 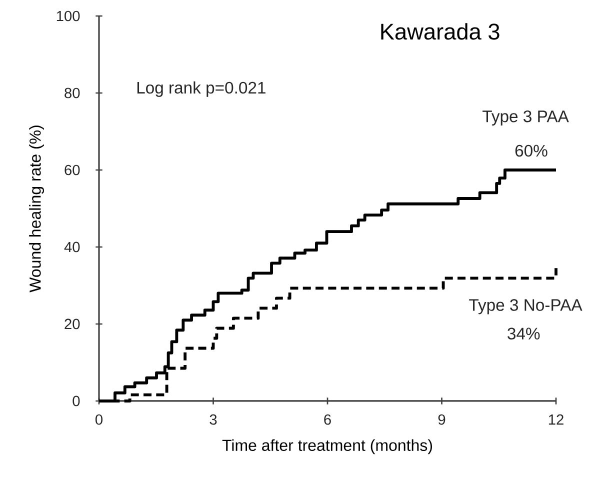 What do you see at coordinates (72, 93) in the screenshot?
I see `y-tick-label: 80` at bounding box center [72, 93].